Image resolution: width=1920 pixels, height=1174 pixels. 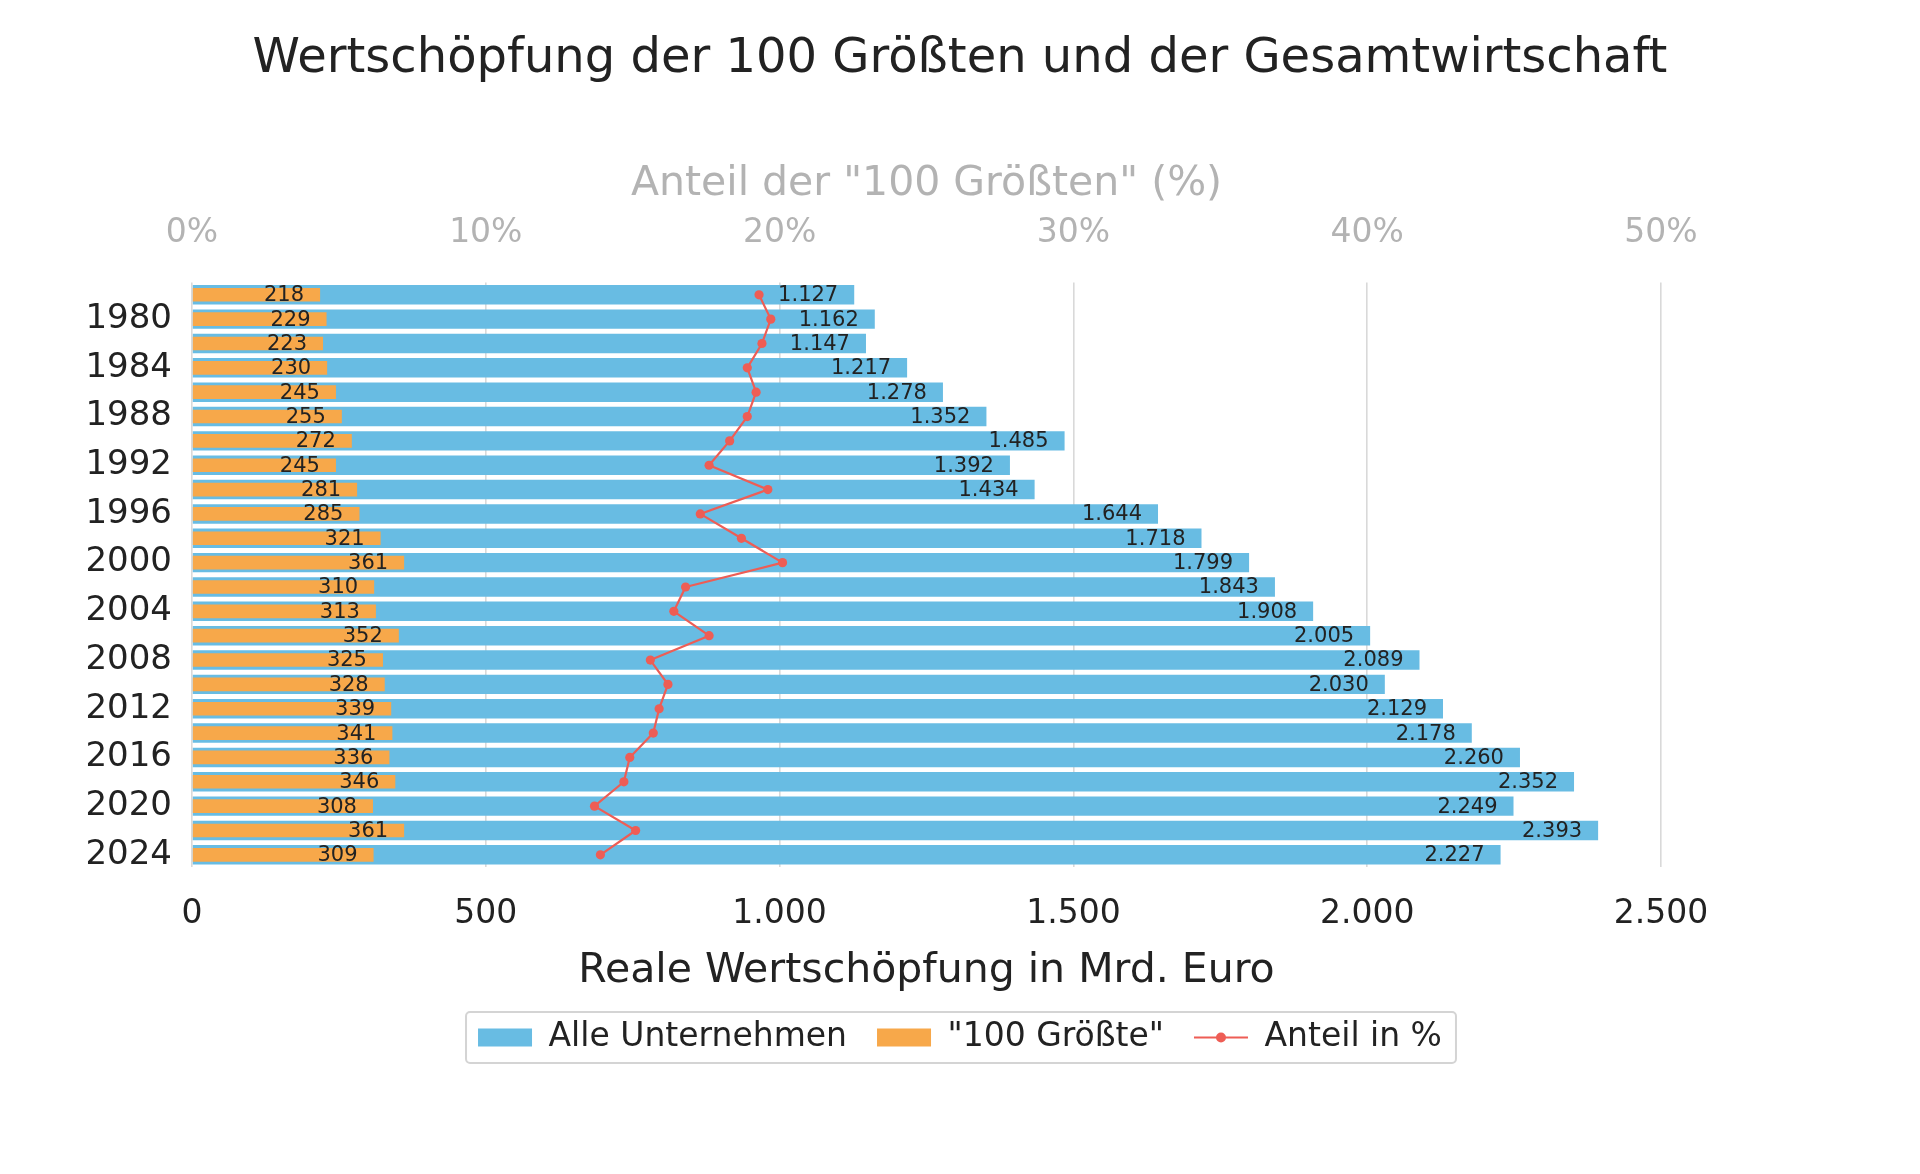 I want to click on data-label: 2.089, so click(x=1373, y=659).